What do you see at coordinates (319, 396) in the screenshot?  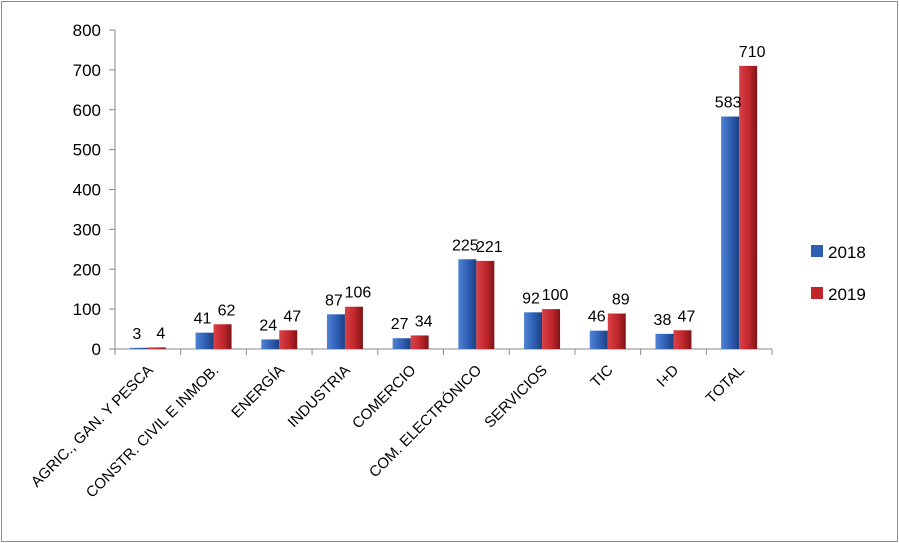 I see `x-category-label: INDUSTRIA` at bounding box center [319, 396].